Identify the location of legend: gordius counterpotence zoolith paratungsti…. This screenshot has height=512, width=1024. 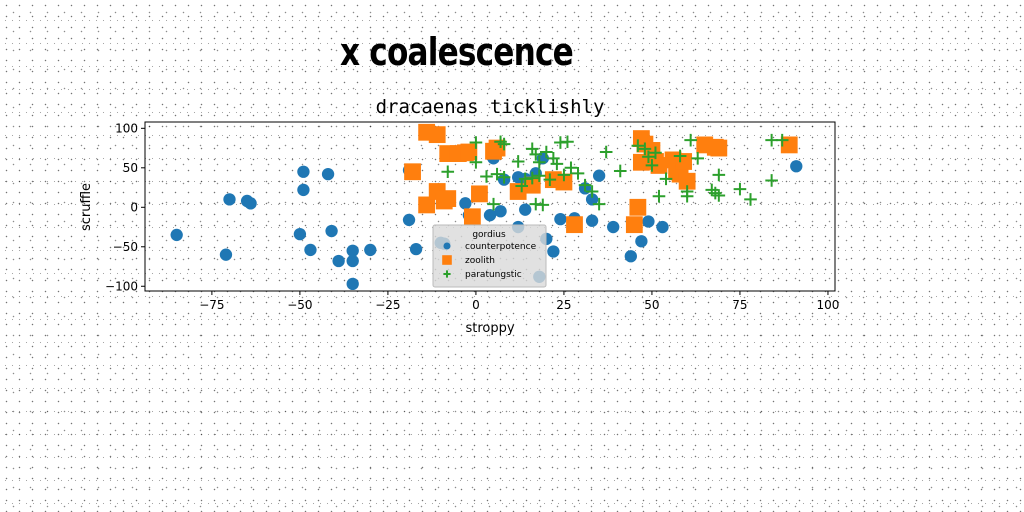
(489, 256).